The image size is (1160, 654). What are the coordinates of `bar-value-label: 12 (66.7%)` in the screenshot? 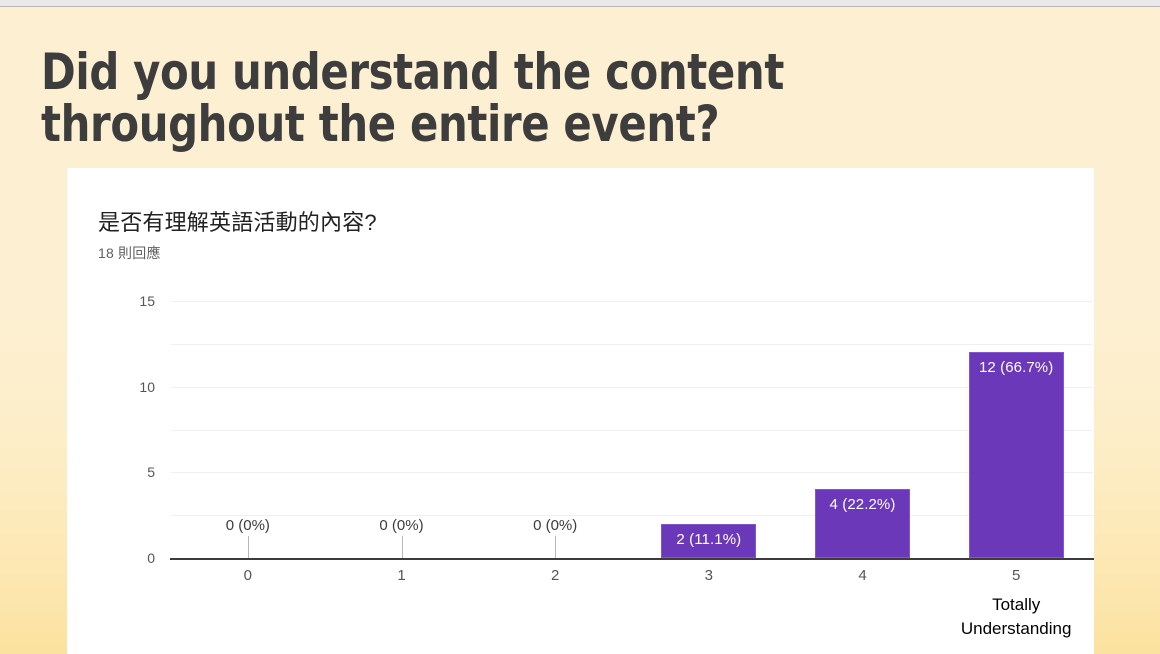 It's located at (1016, 368).